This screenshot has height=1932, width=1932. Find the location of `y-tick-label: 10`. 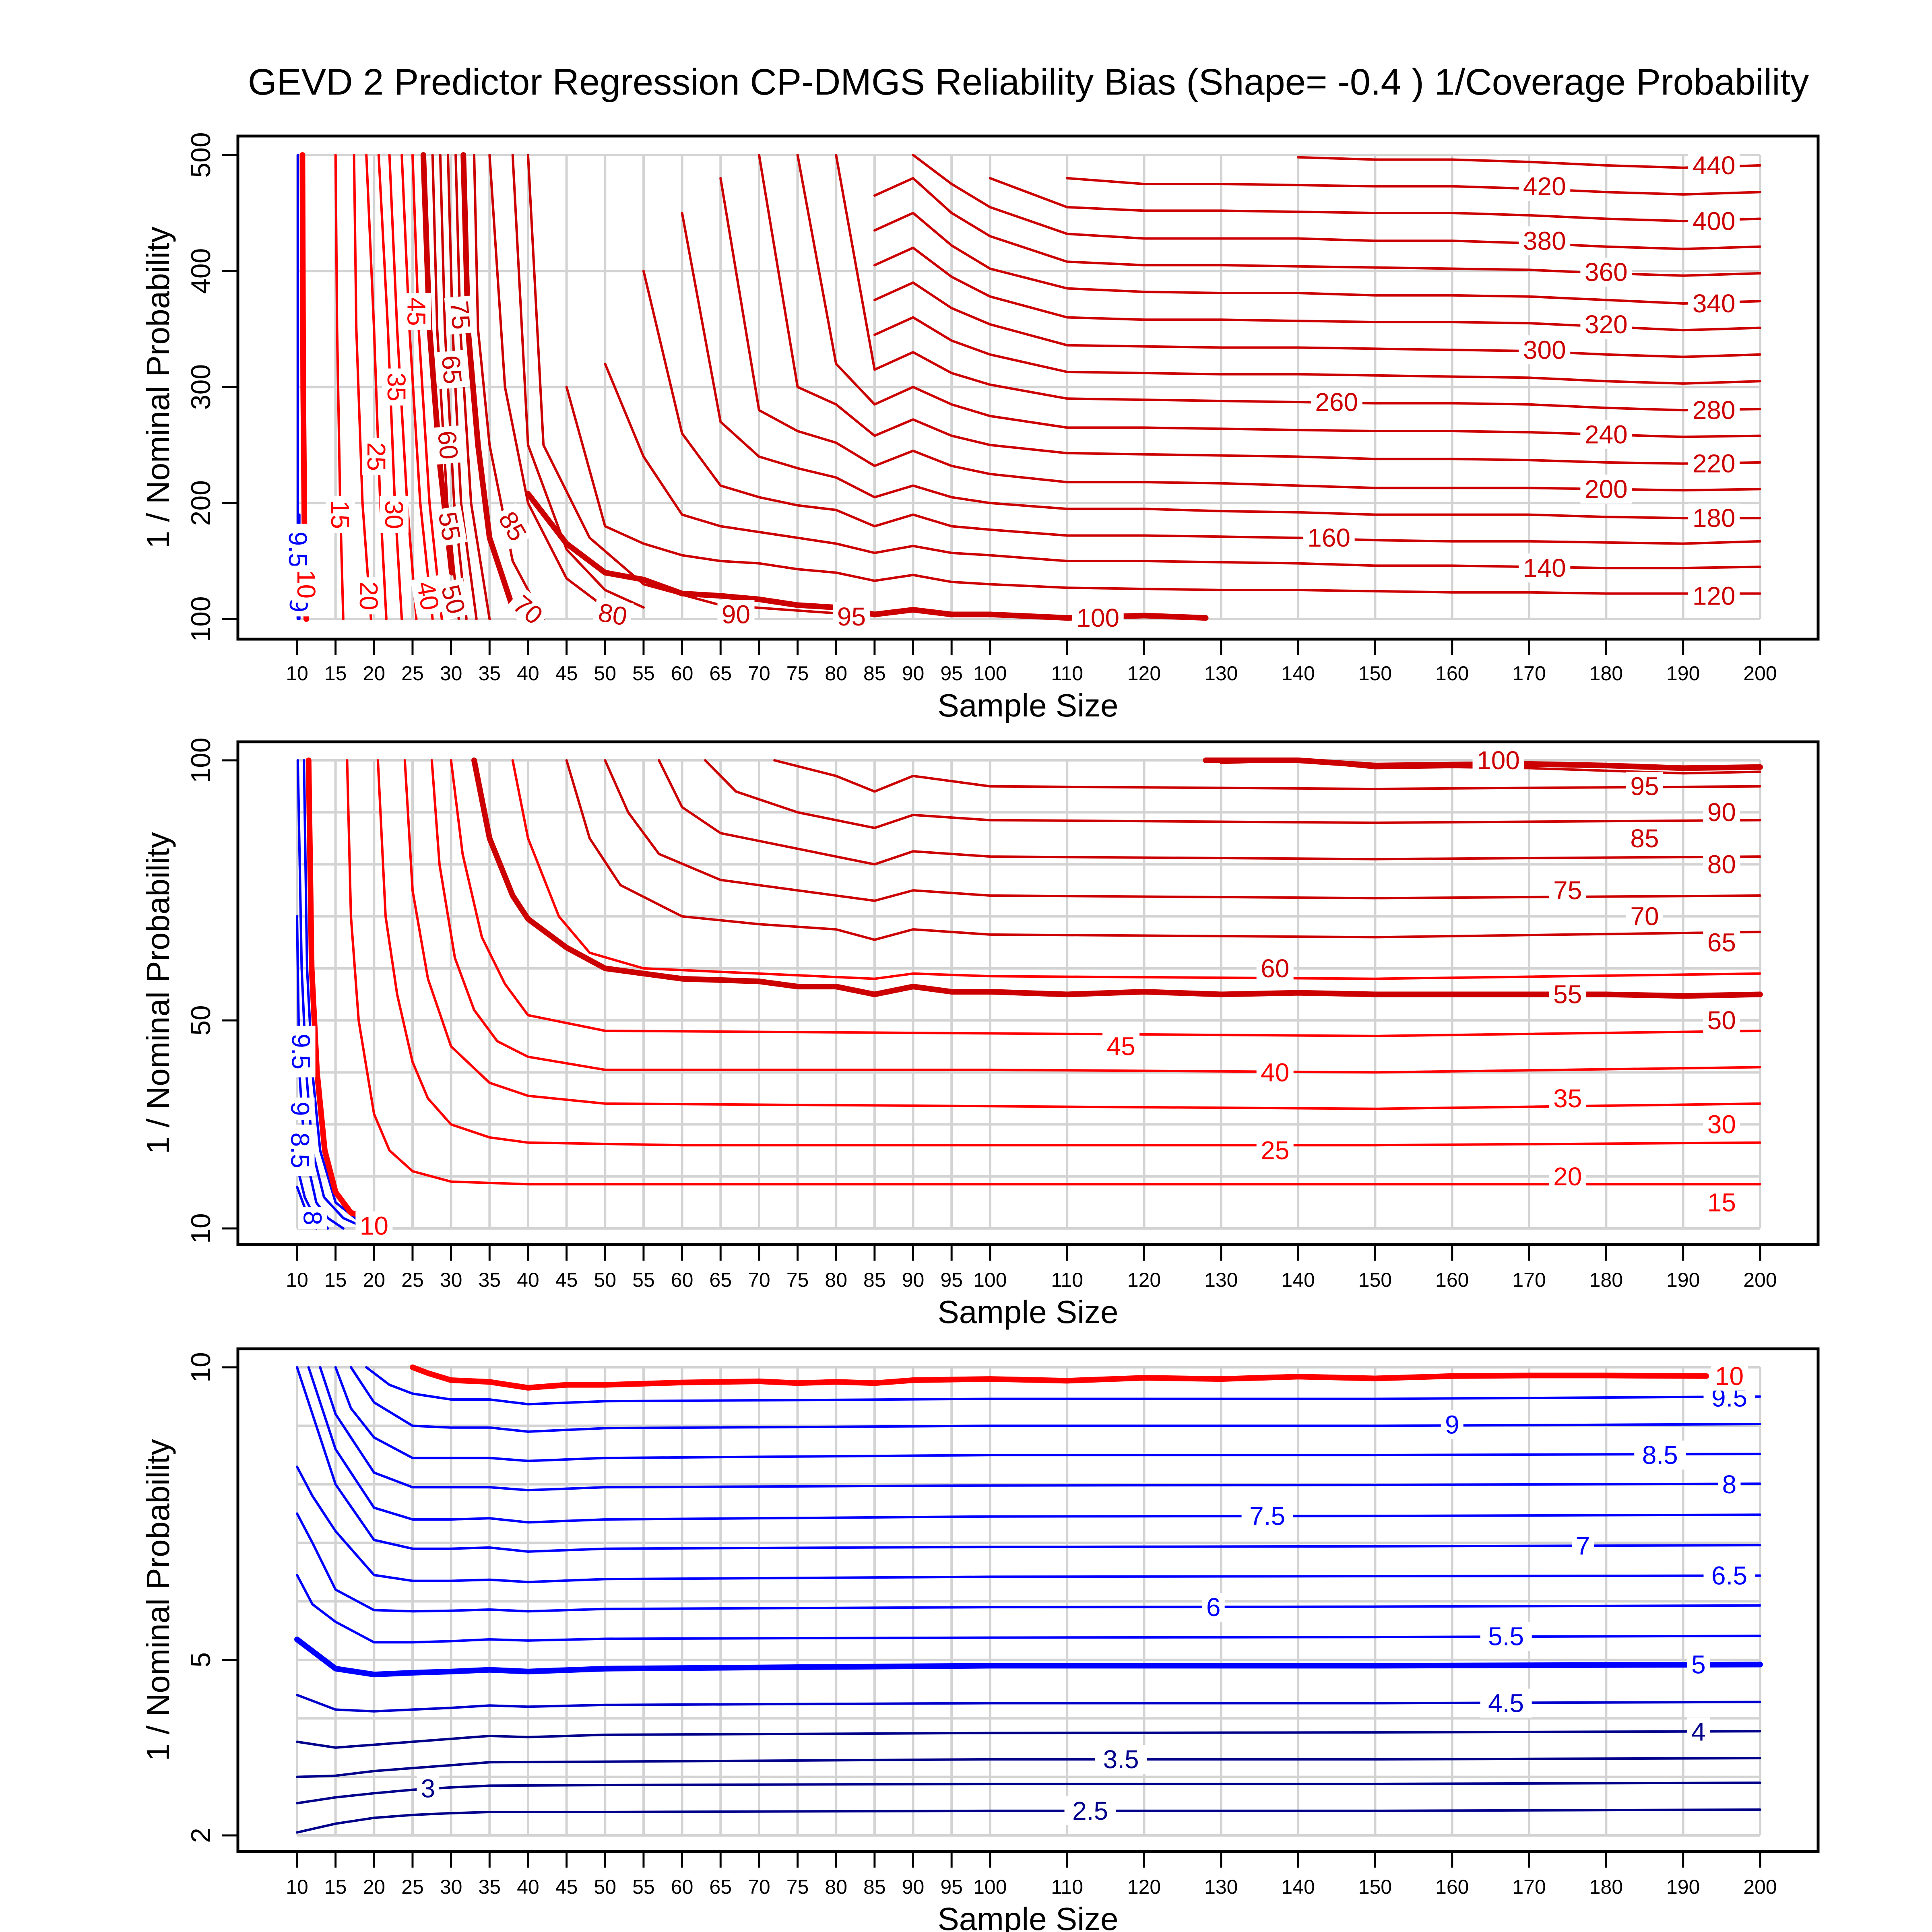

y-tick-label: 10 is located at coordinates (201, 1228).